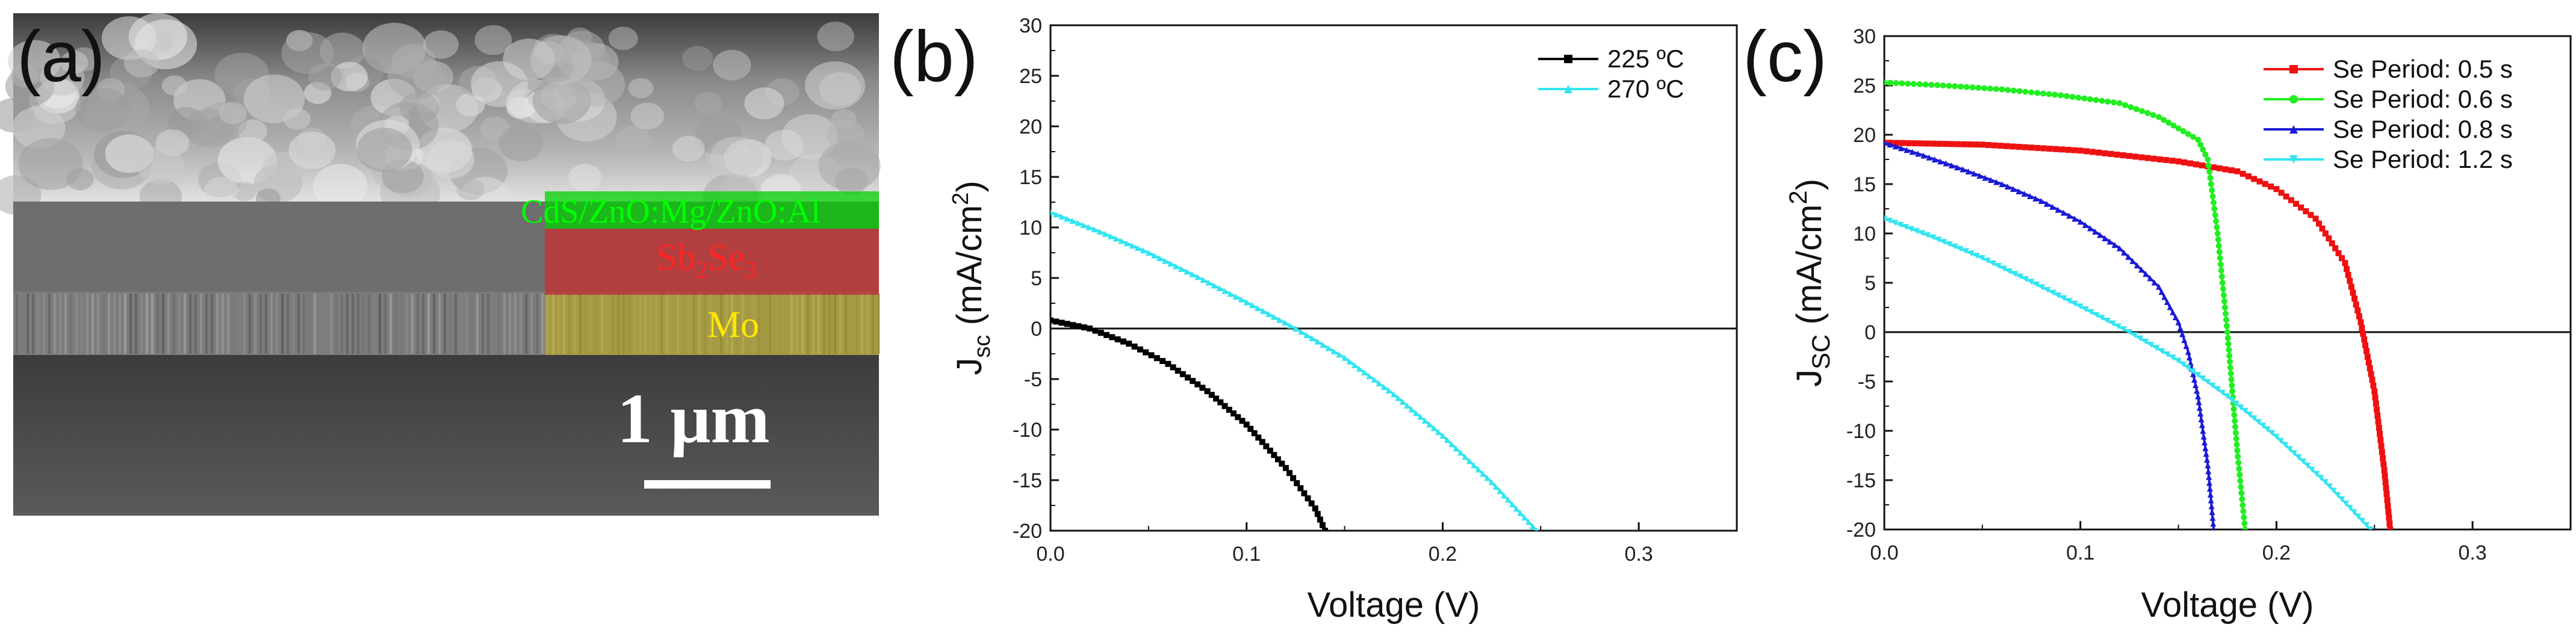  Describe the element at coordinates (712, 325) in the screenshot. I see `layer-mo-overlay` at that location.